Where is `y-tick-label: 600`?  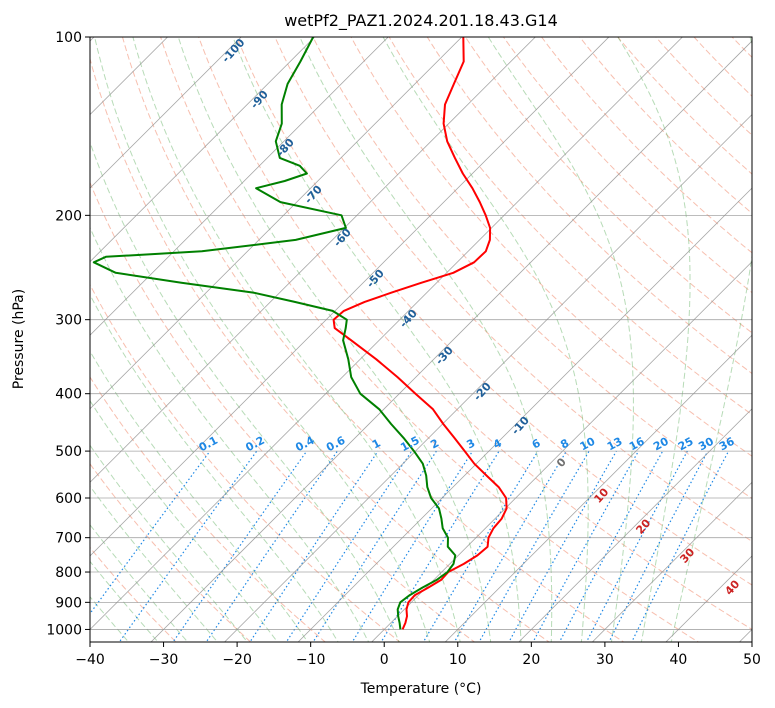
y-tick-label: 600 is located at coordinates (68, 499).